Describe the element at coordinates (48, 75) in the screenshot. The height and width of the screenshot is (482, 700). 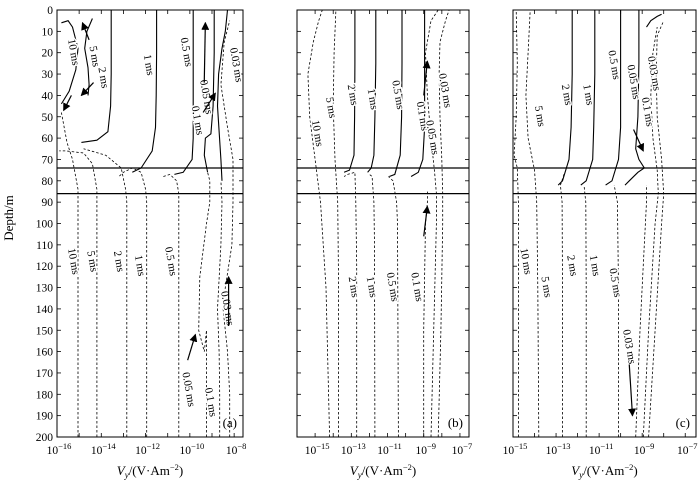
I see `y-tick-label: 30` at that location.